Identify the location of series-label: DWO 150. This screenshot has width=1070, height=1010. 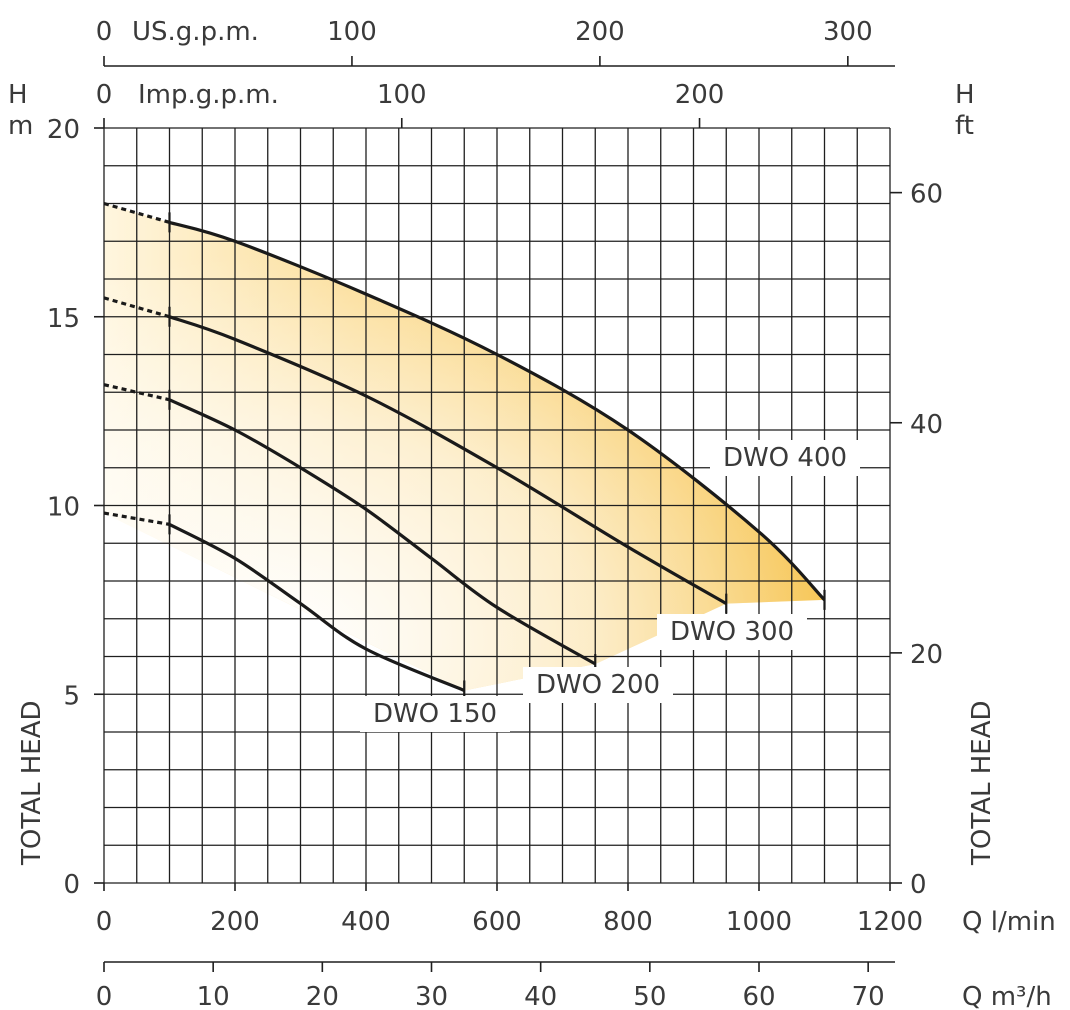
(435, 714).